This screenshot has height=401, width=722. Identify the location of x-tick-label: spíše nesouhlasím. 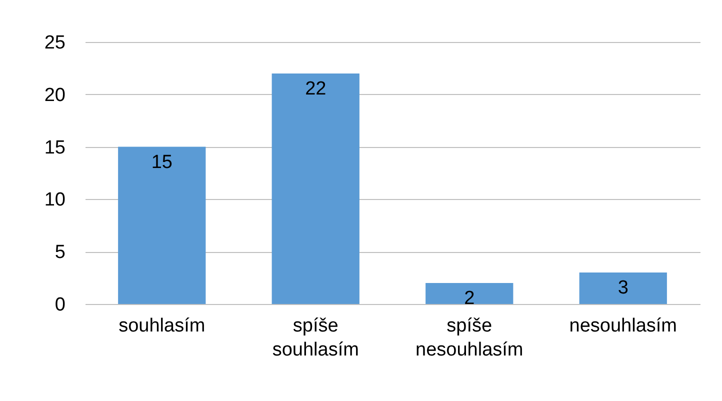
(470, 338).